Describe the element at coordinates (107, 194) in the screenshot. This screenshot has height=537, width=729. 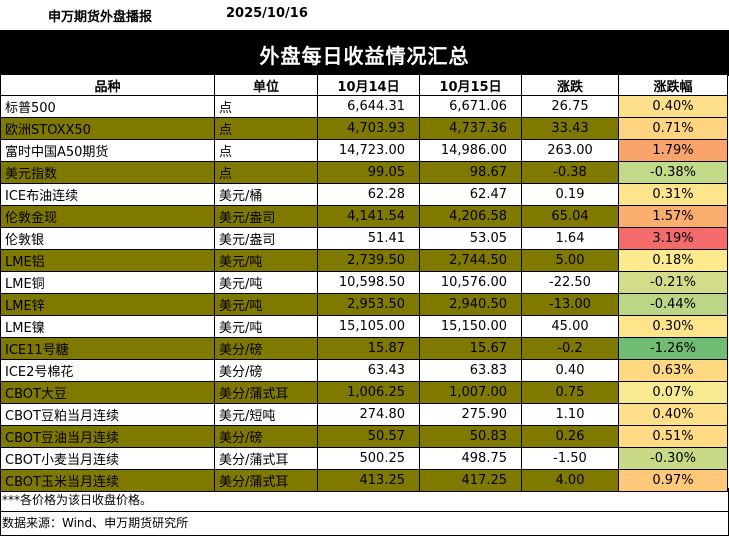
I see `row-name-cell: ICE布油连续` at that location.